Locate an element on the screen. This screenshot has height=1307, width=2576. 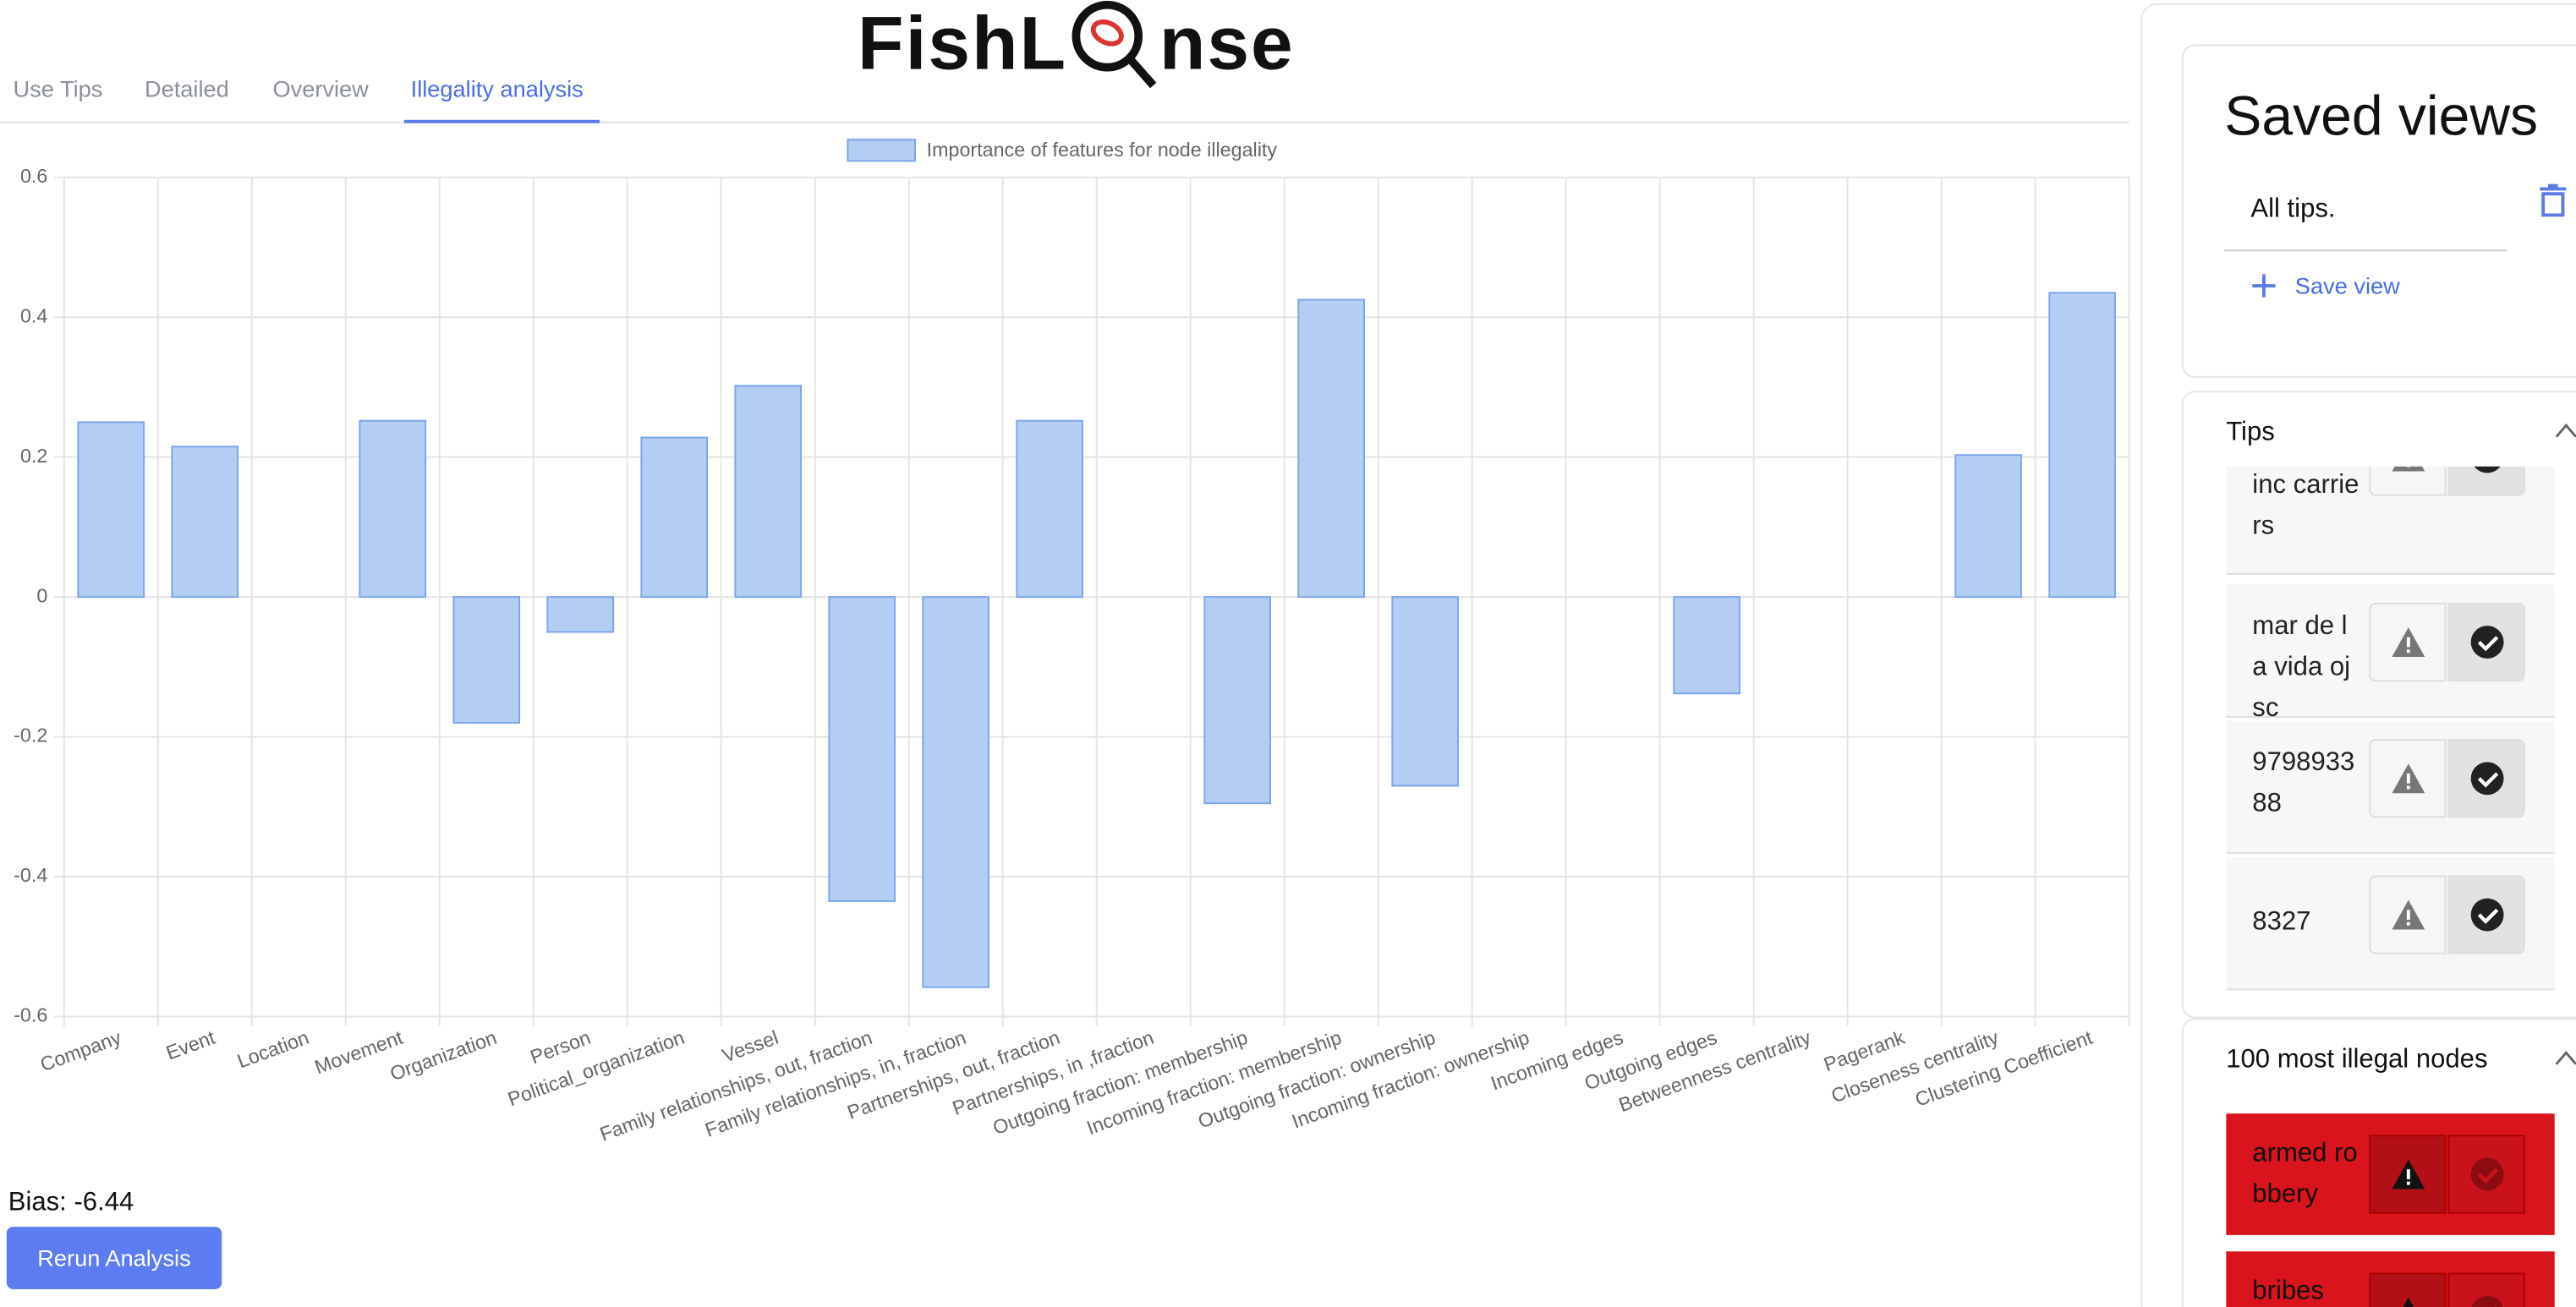
y-tick-label: 0 is located at coordinates (41, 595).